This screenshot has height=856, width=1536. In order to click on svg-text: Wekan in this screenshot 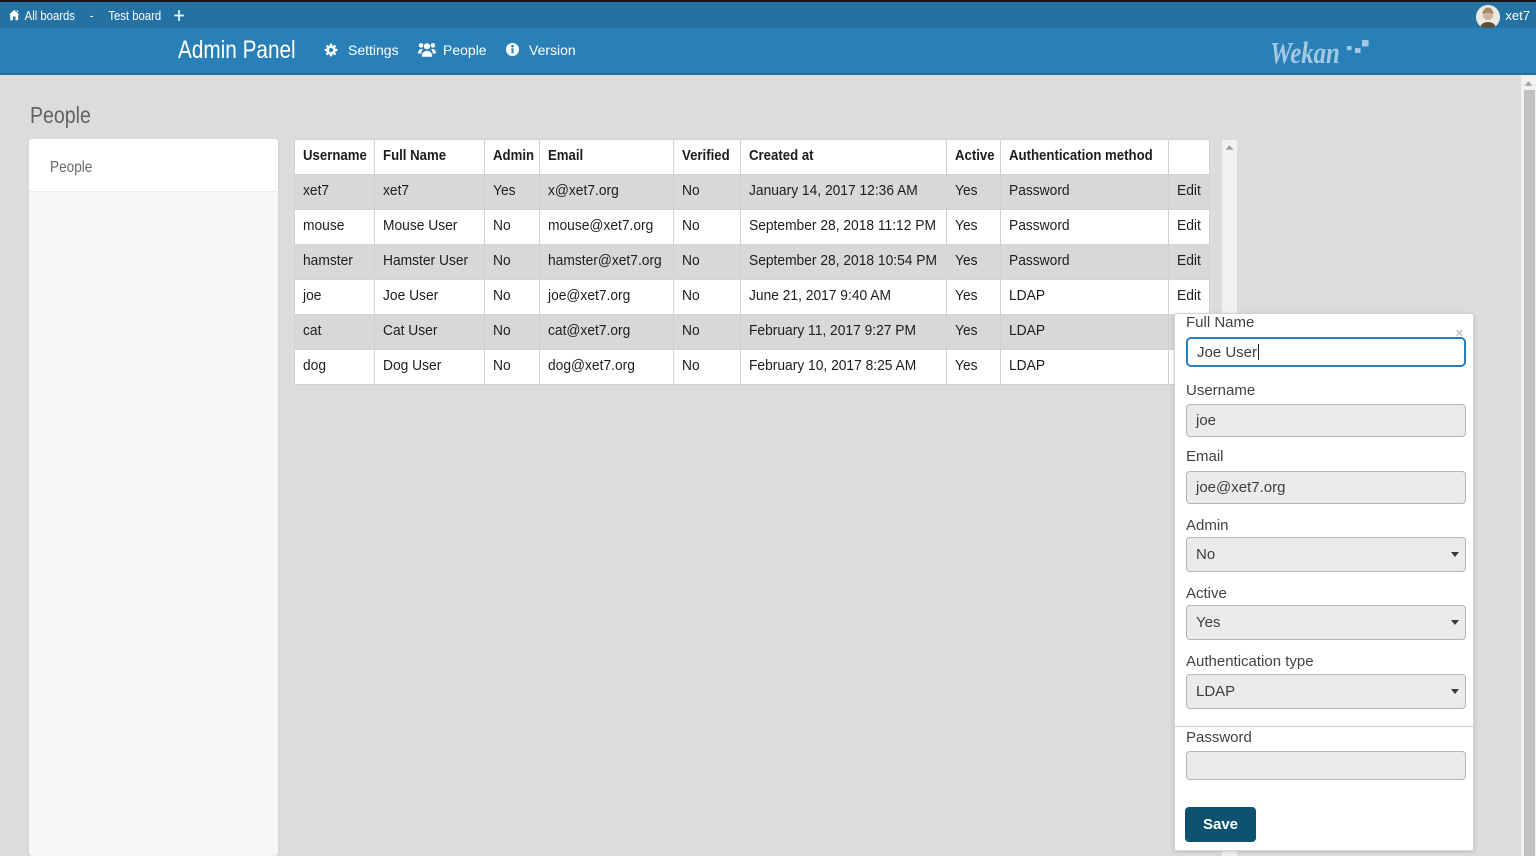, I will do `click(1305, 54)`.